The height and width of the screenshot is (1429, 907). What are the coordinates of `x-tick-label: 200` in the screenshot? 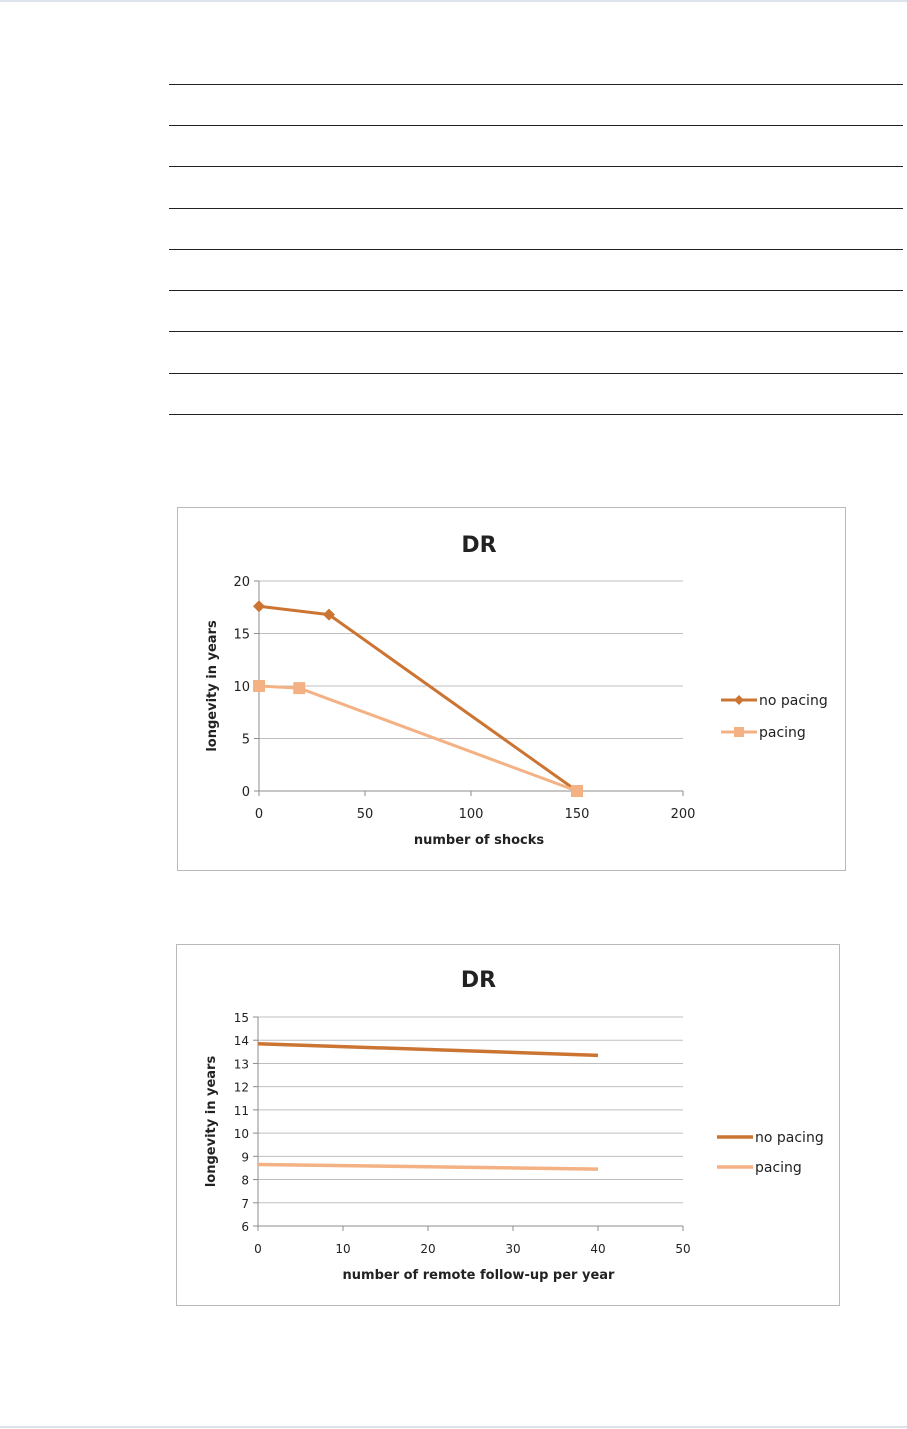 It's located at (683, 814).